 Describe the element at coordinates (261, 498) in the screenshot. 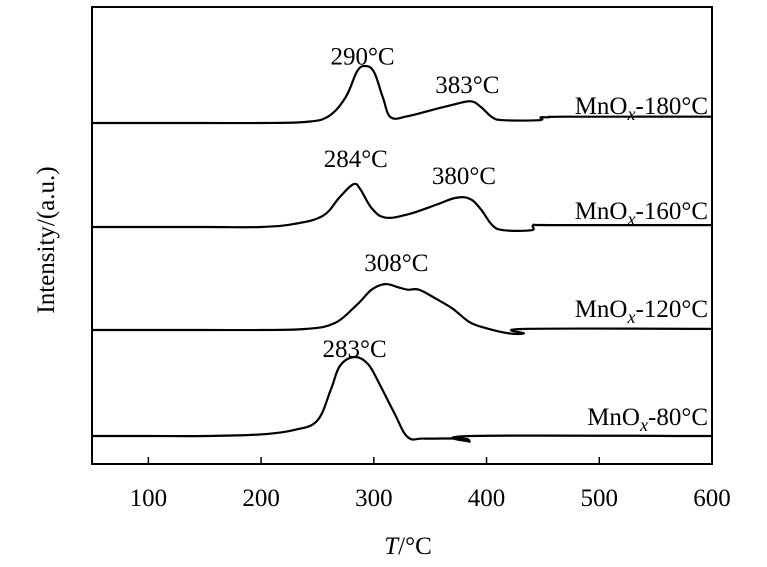

I see `x-tick-label: 200` at that location.